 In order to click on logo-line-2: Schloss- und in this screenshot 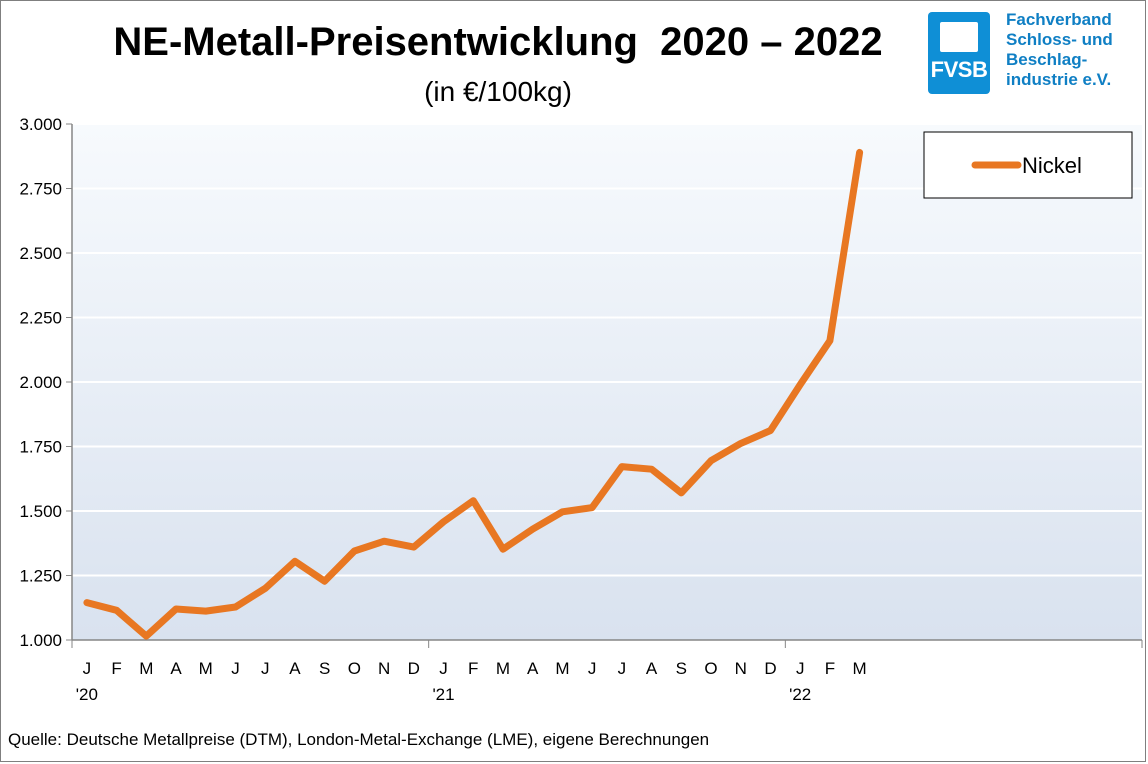, I will do `click(1059, 39)`.